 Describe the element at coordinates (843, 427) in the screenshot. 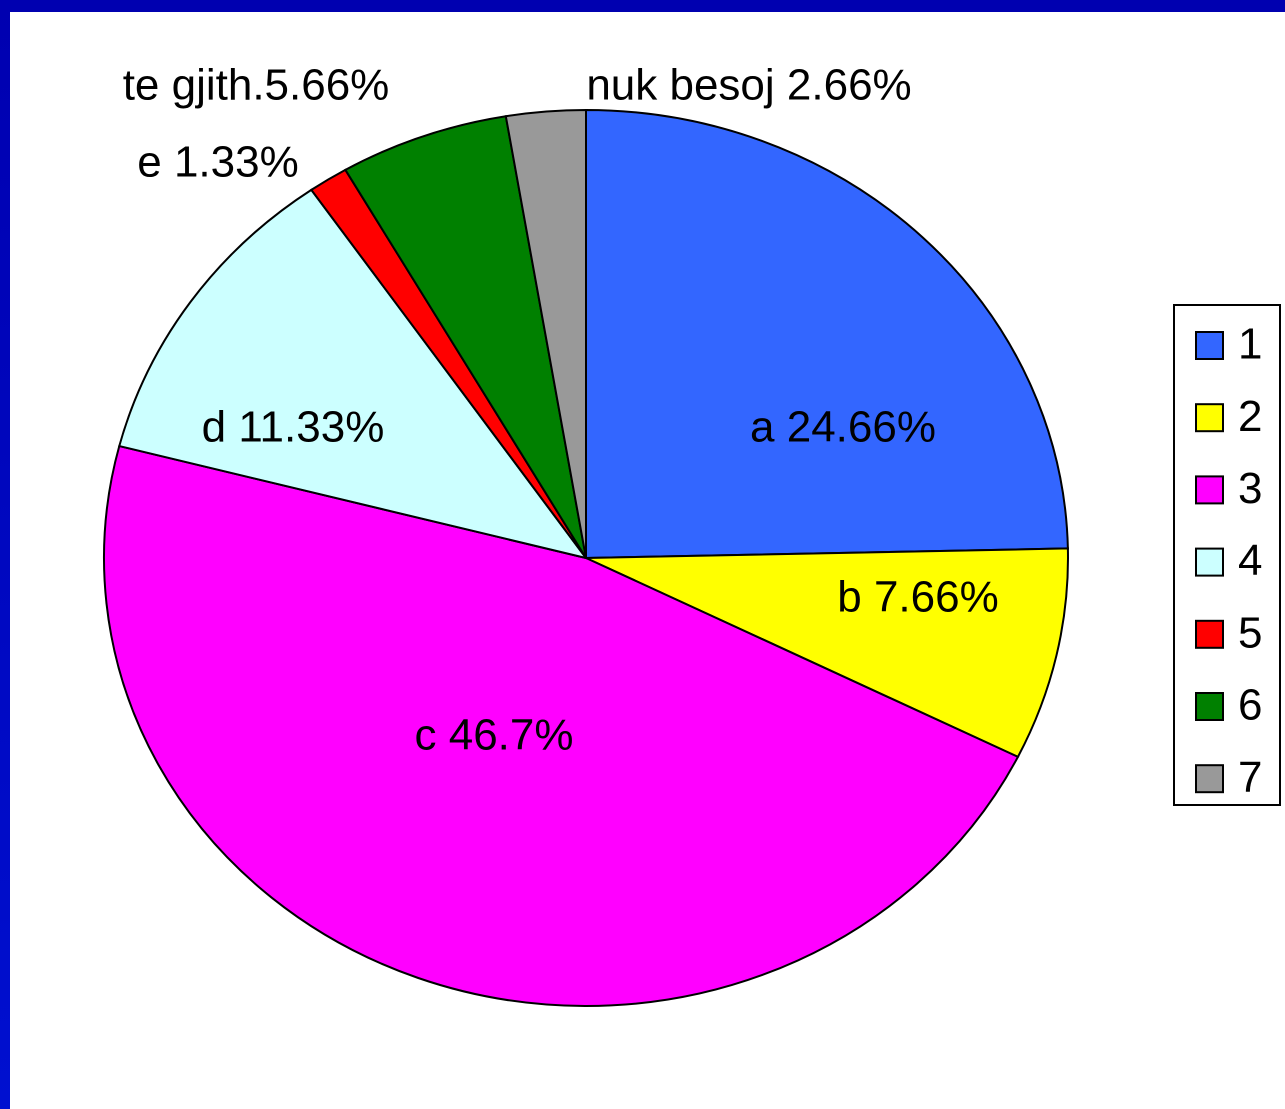

I see `slice-label: a 24.66%` at that location.